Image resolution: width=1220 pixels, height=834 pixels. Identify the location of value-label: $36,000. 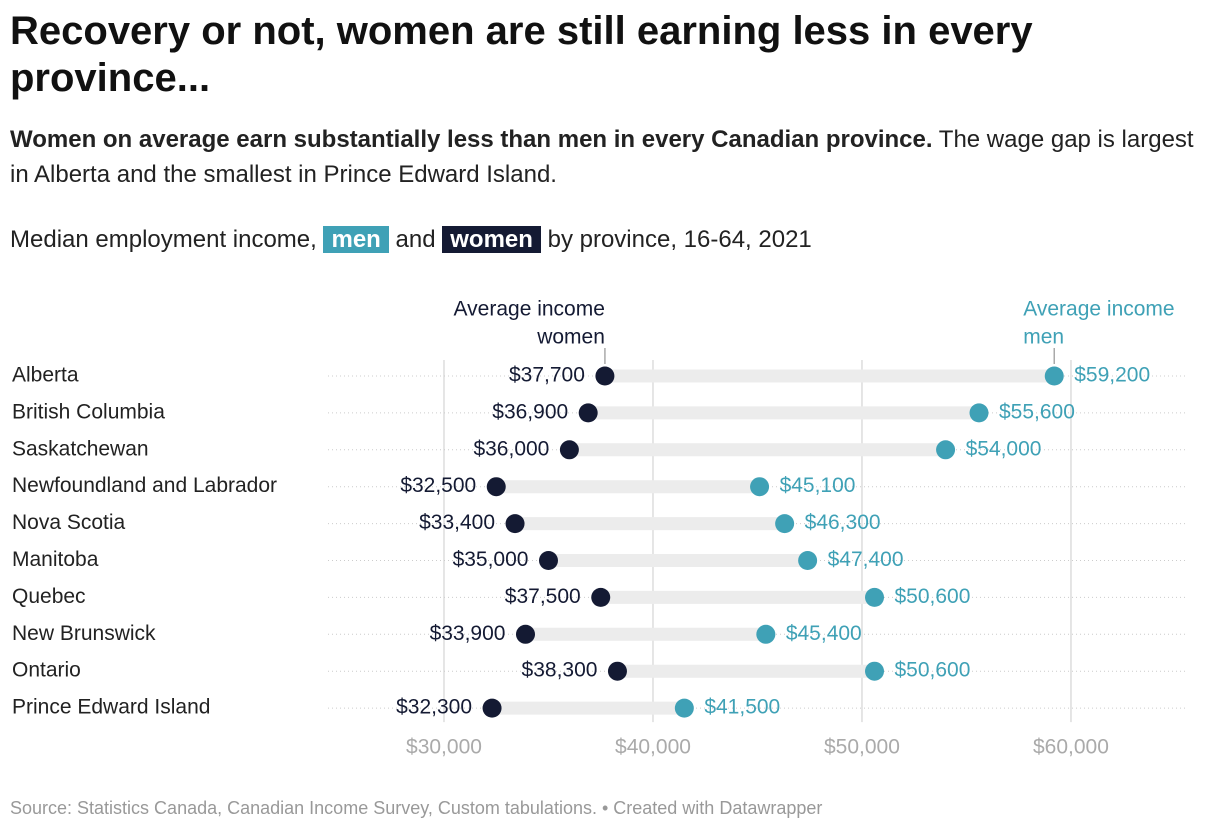
(511, 448).